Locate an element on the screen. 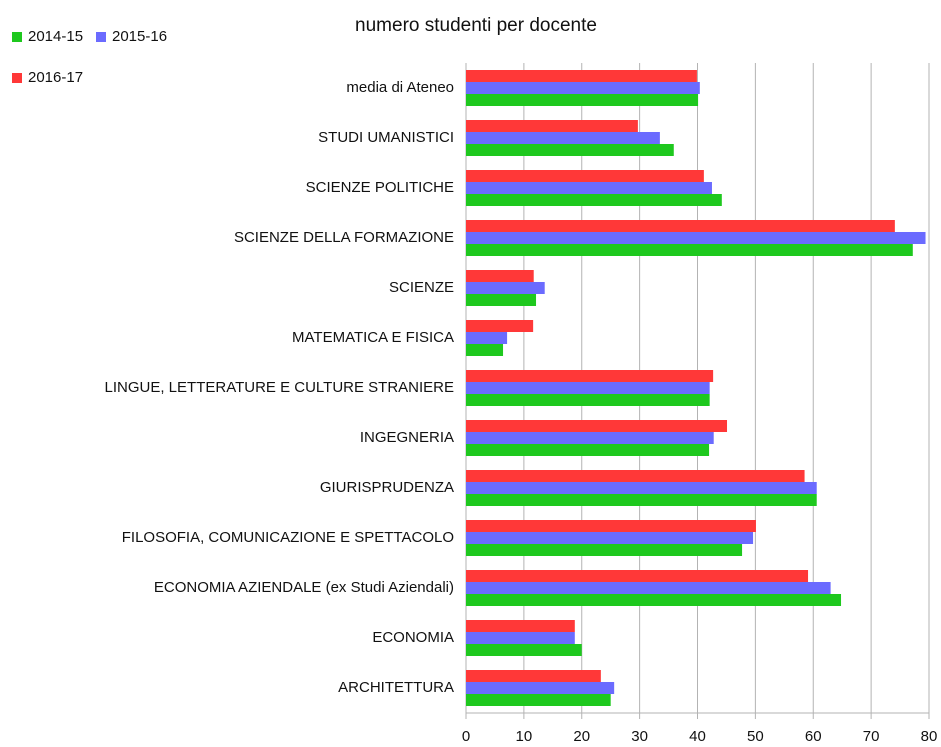 This screenshot has height=747, width=941. x-tick-label: 60 is located at coordinates (813, 736).